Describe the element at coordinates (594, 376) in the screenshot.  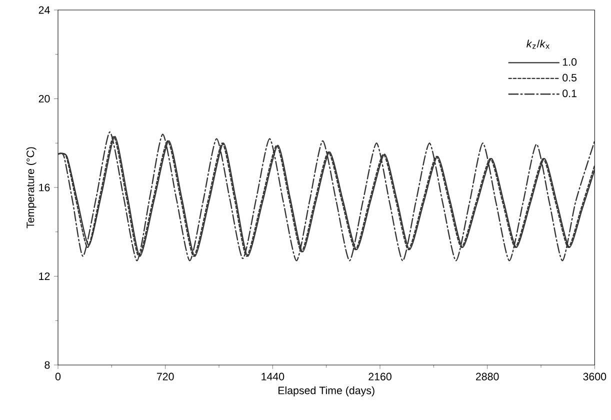
I see `x-tick-label: 3600` at that location.